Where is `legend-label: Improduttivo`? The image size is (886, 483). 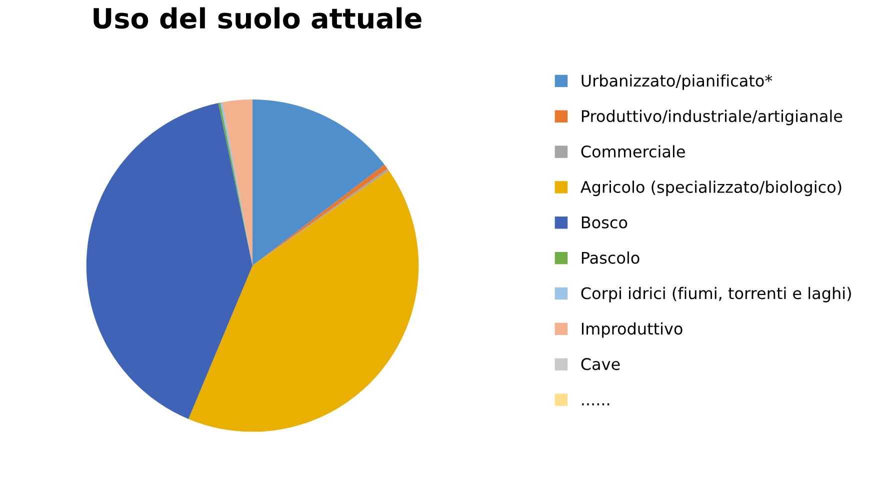 legend-label: Improduttivo is located at coordinates (632, 330).